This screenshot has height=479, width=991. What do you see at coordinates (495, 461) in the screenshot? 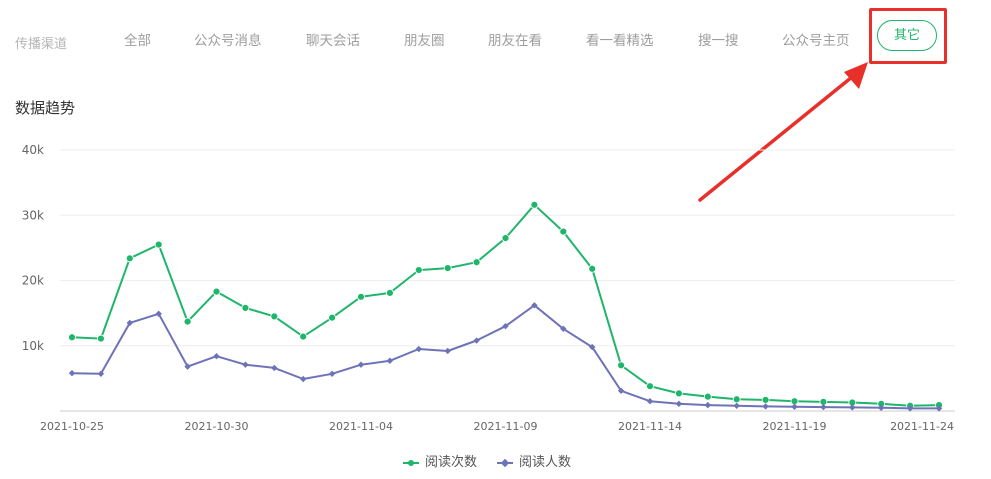
I see `chart-legend: 阅读次数 阅读人数` at bounding box center [495, 461].